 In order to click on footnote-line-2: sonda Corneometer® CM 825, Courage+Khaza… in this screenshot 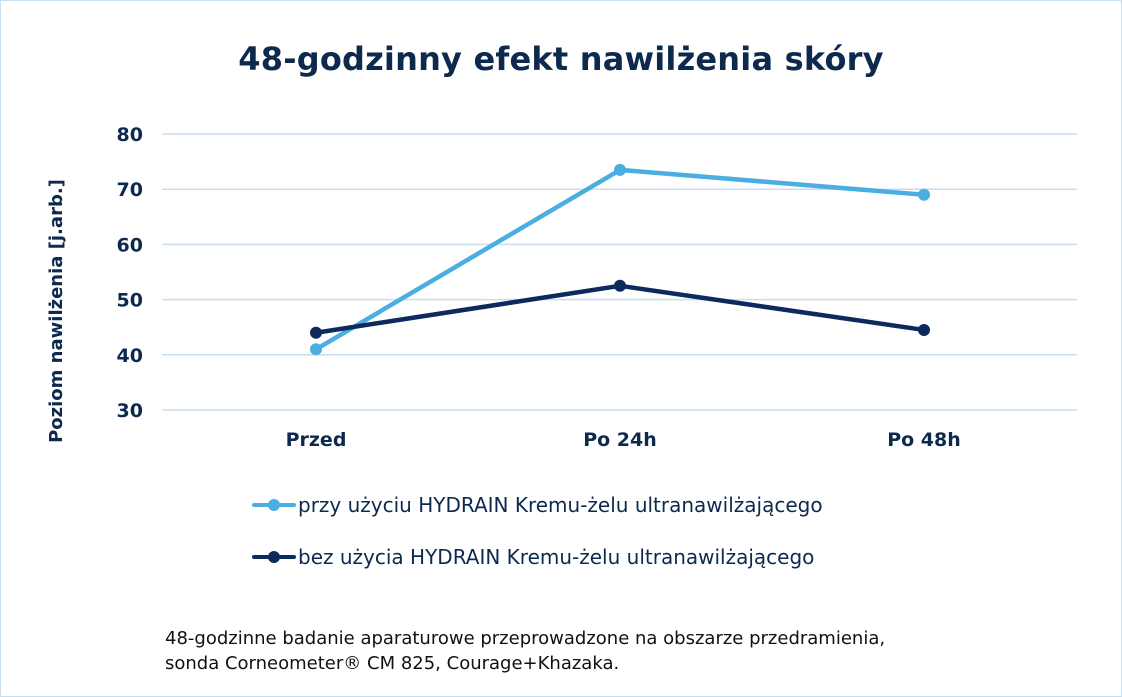, I will do `click(392, 663)`.